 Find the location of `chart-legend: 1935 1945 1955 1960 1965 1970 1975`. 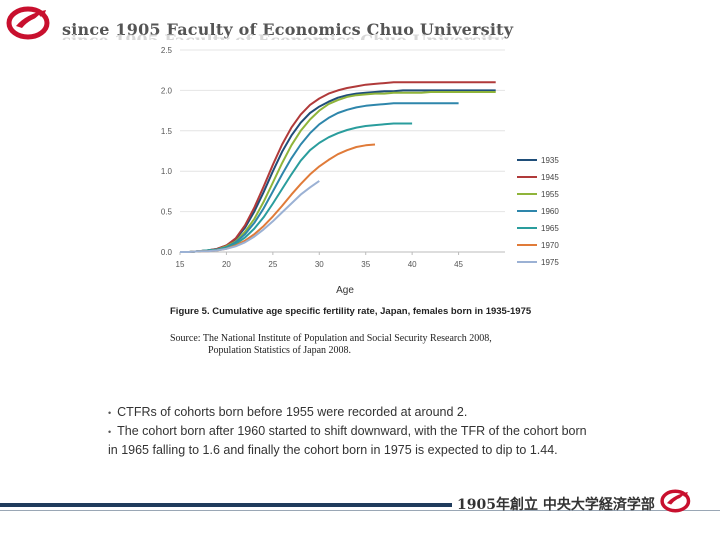

chart-legend: 1935 1945 1955 1960 1965 1970 1975 is located at coordinates (538, 211).